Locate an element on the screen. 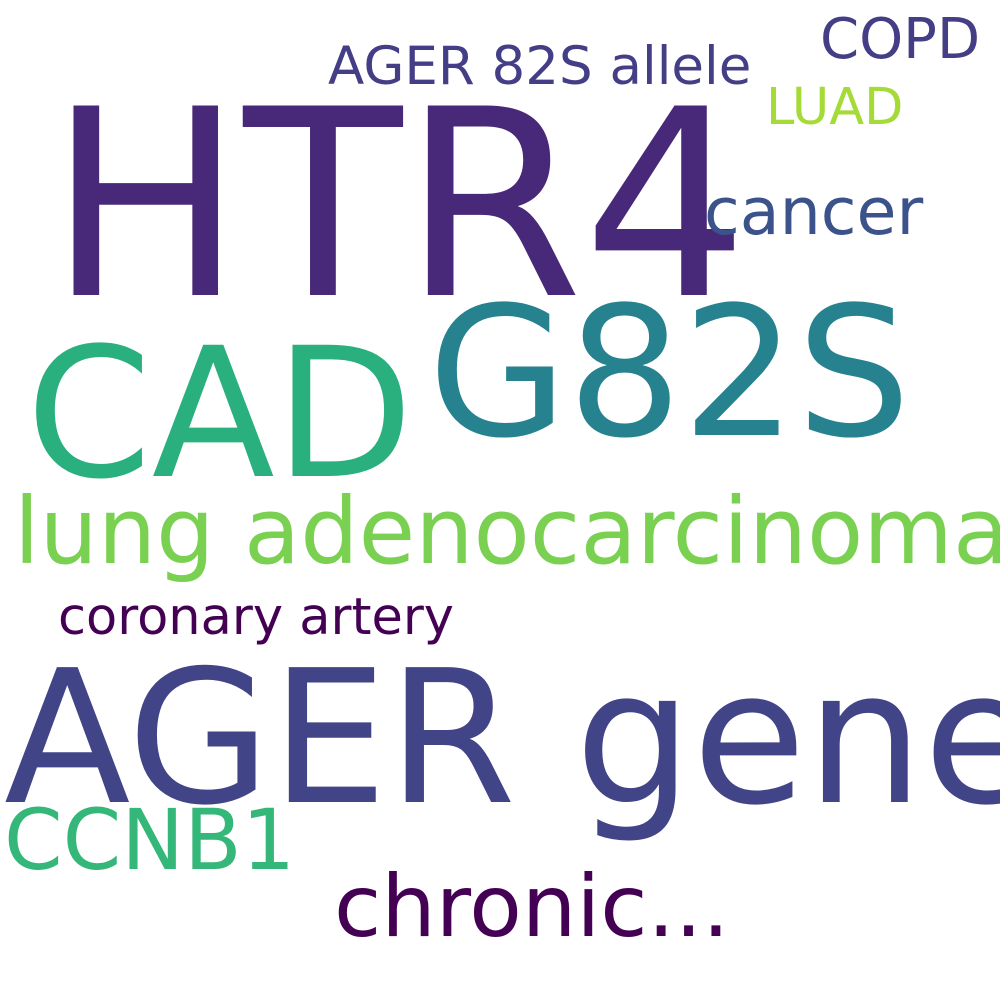 This screenshot has height=1000, width=1000. word-ccnb1: CCNB1 is located at coordinates (150, 840).